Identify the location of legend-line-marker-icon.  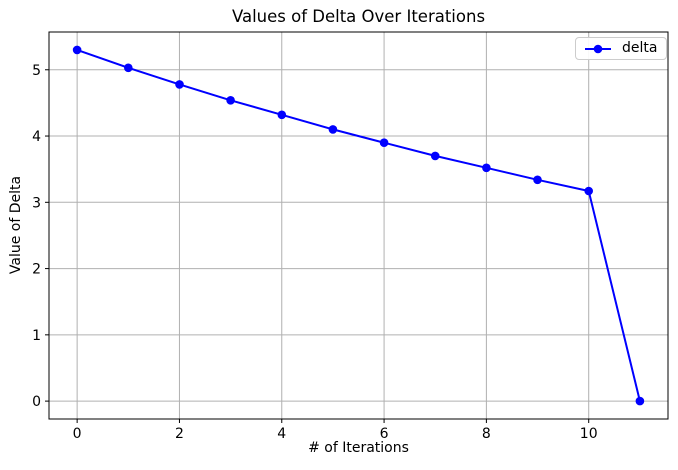
(598, 48).